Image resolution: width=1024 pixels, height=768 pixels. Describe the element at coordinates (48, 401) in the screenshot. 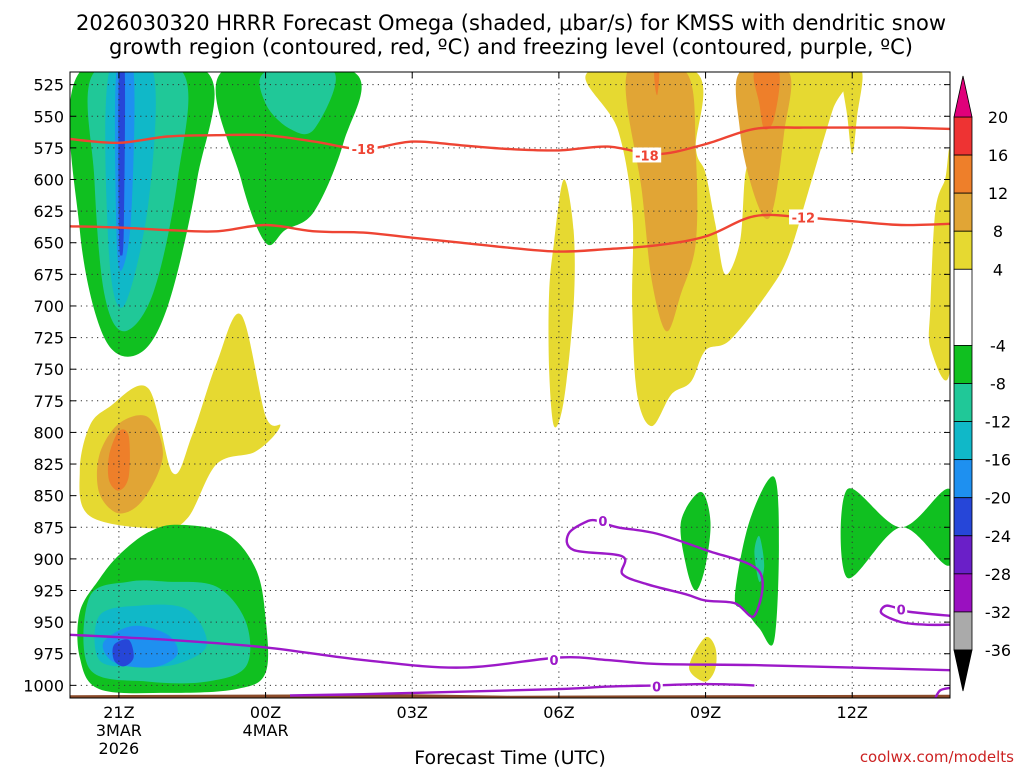

I see `y-tick-label-775: 775` at that location.